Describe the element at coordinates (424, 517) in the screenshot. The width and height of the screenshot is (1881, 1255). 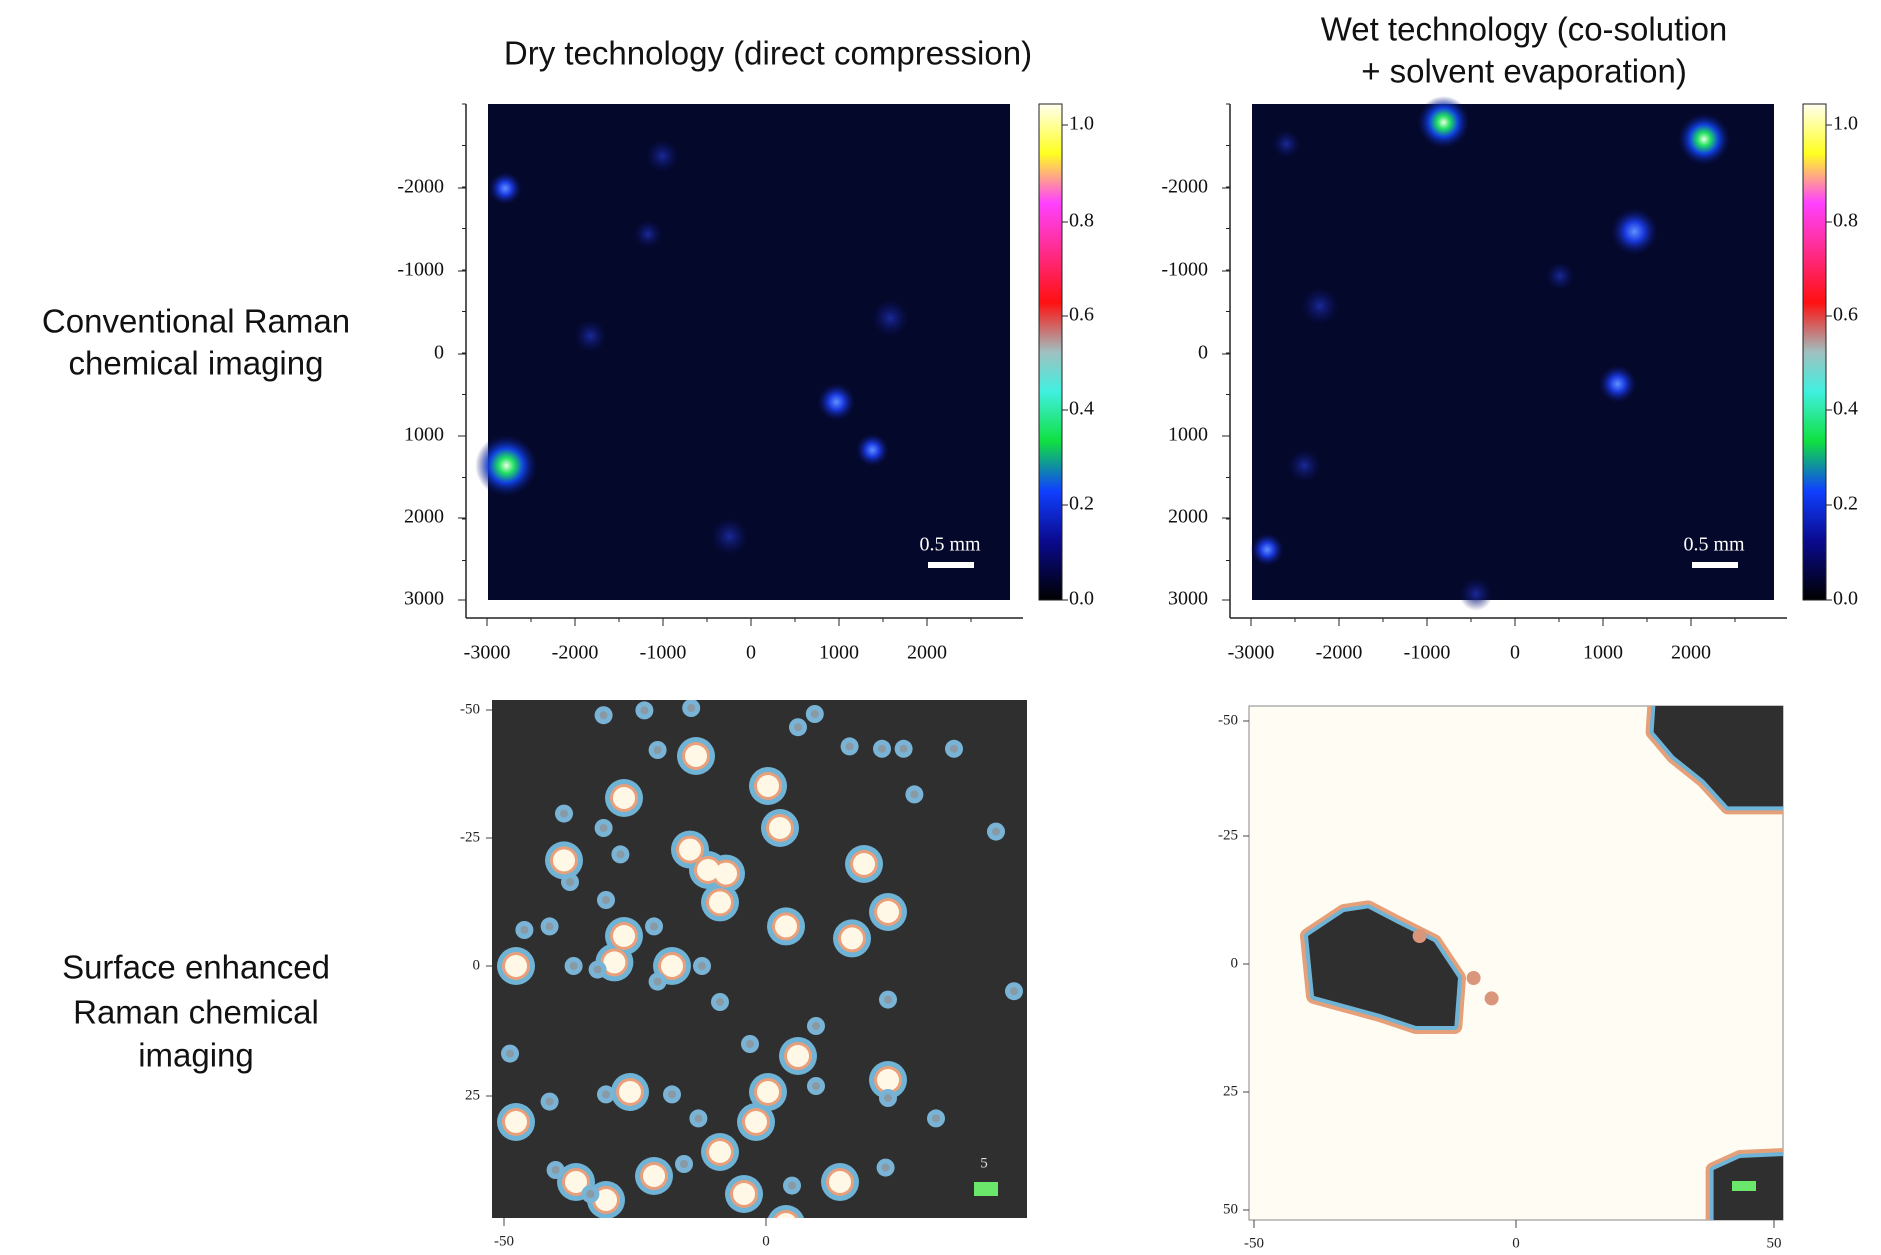
I see `y-tick-label: 2000` at that location.